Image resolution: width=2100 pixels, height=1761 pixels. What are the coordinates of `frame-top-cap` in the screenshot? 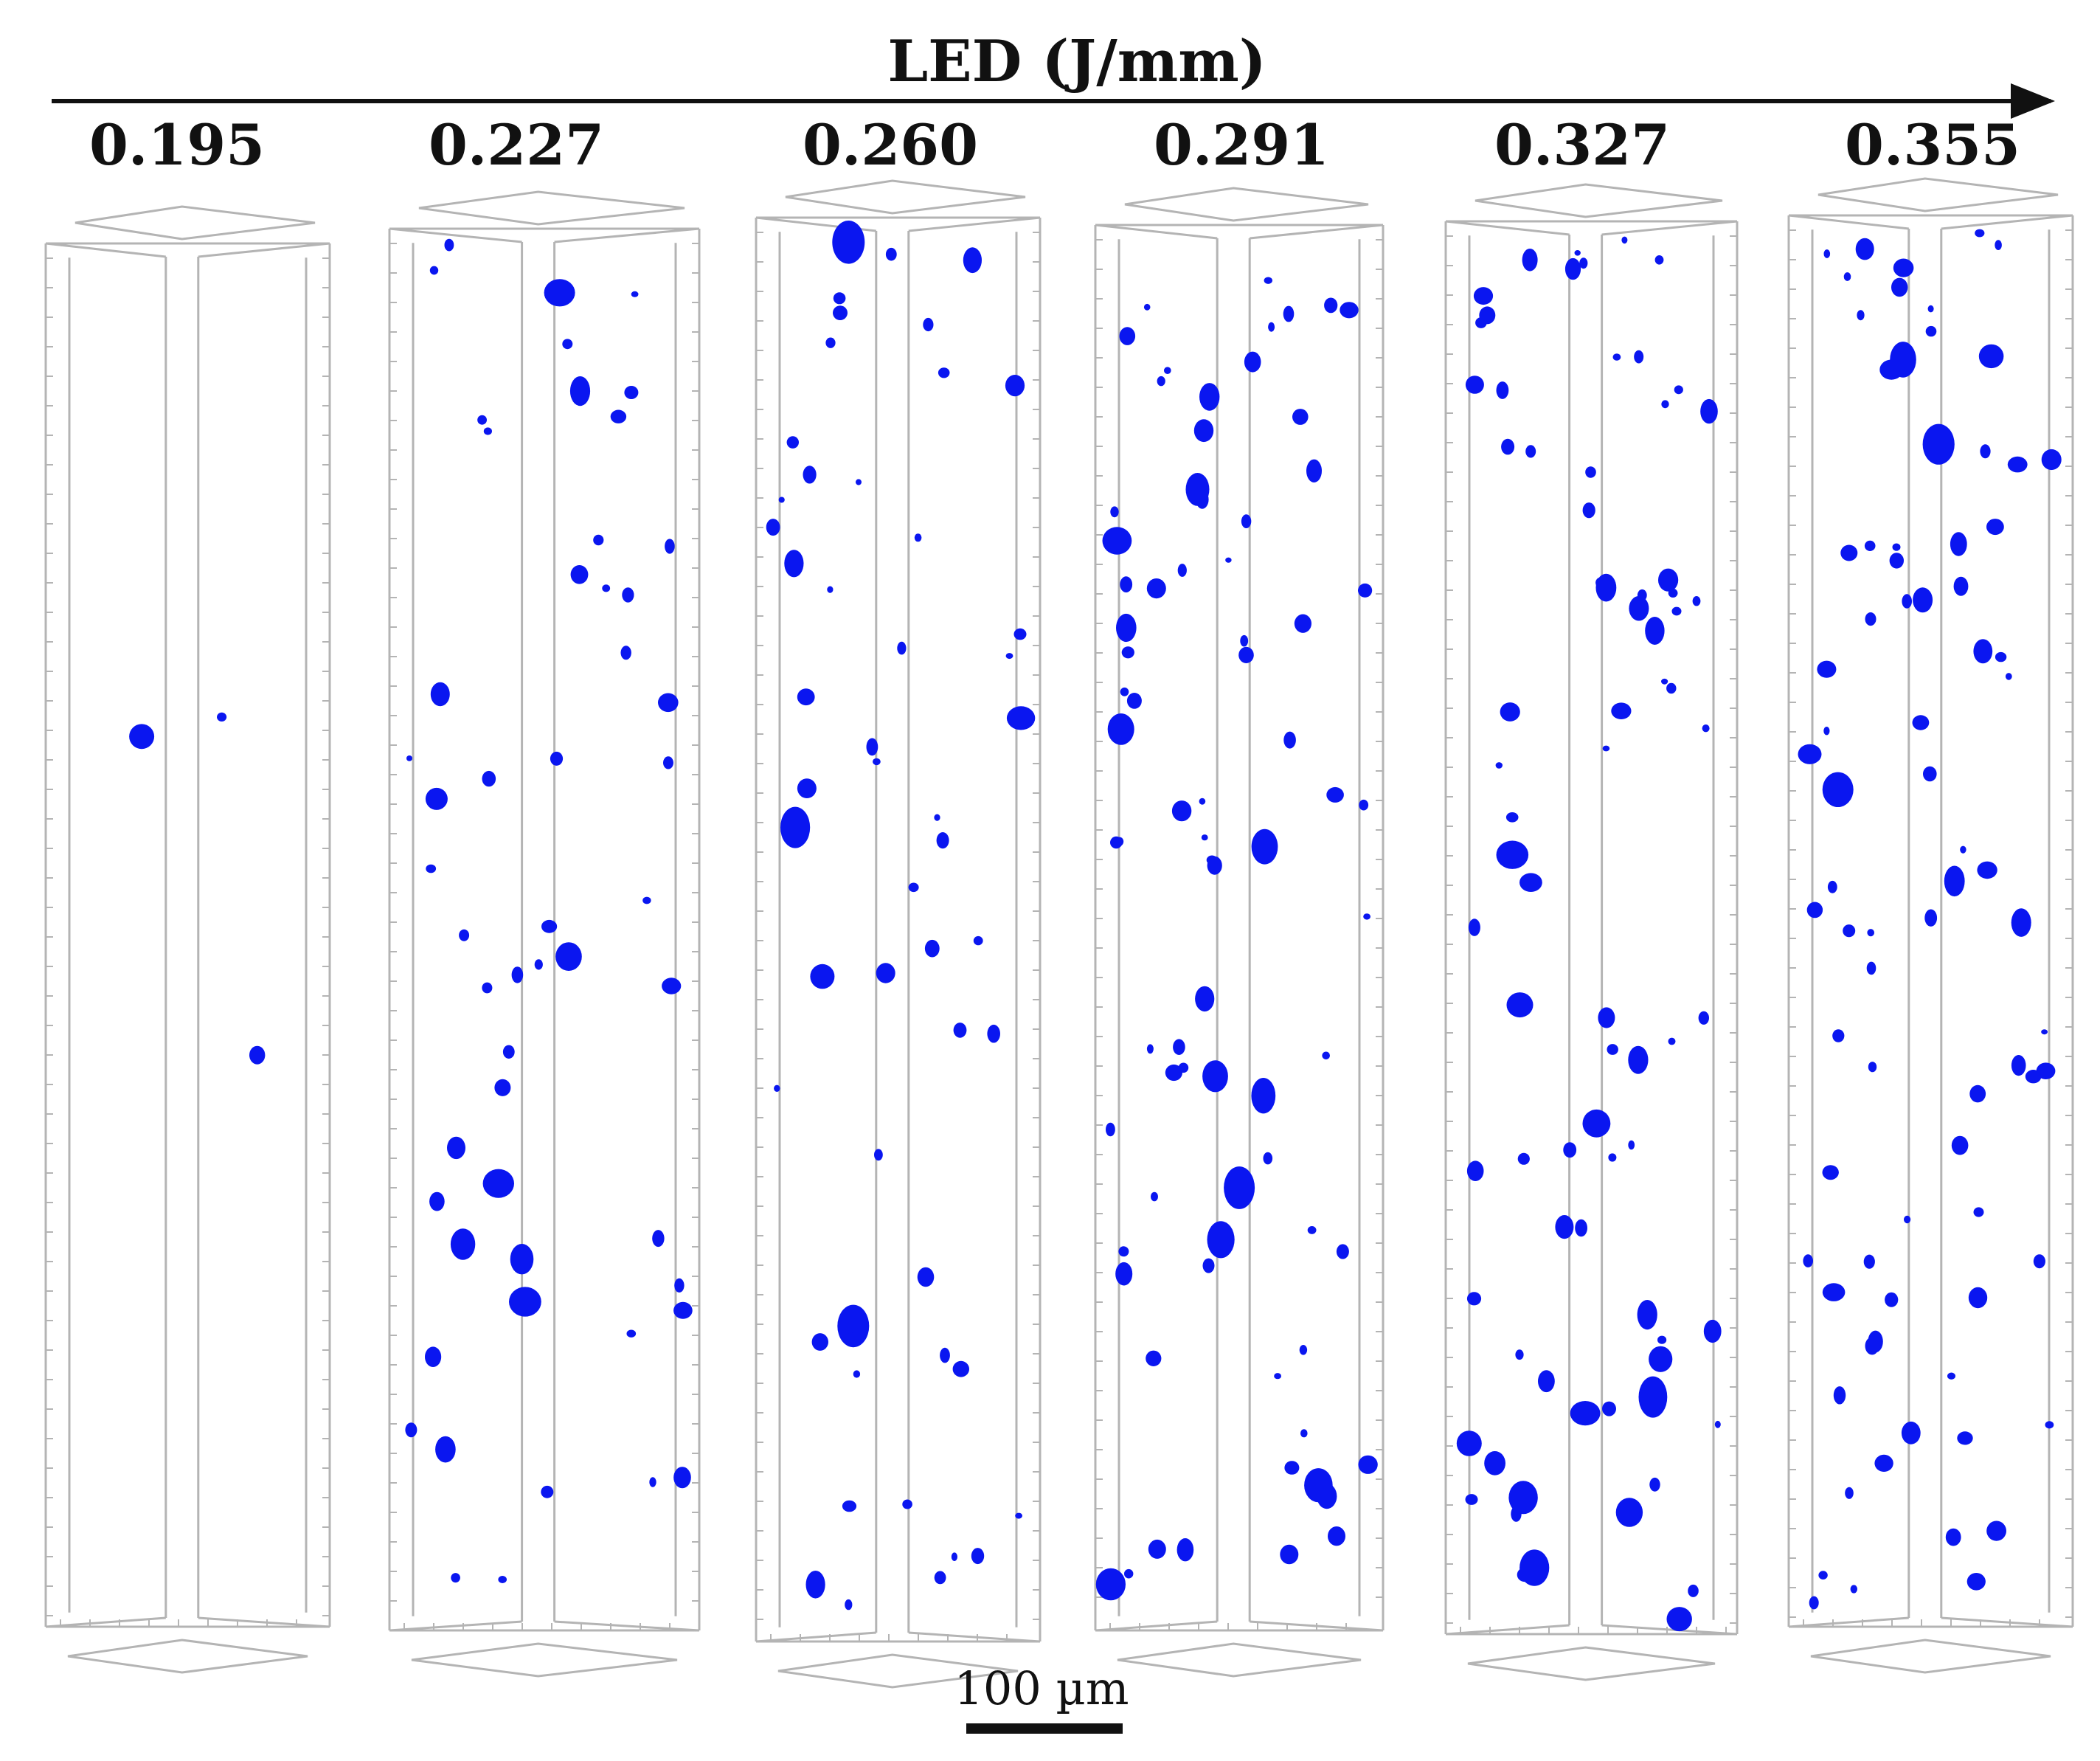 It's located at (195, 223).